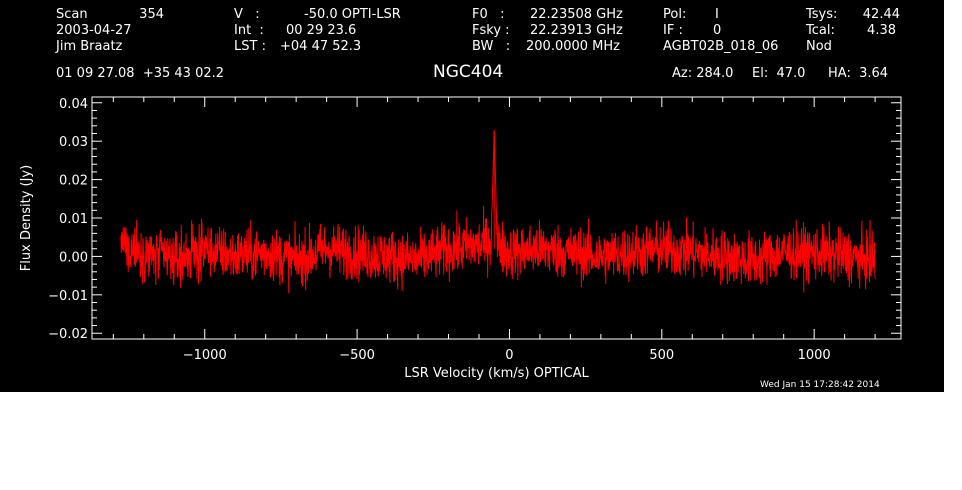 The image size is (962, 490). I want to click on azimuth: Az: 284.0, so click(703, 73).